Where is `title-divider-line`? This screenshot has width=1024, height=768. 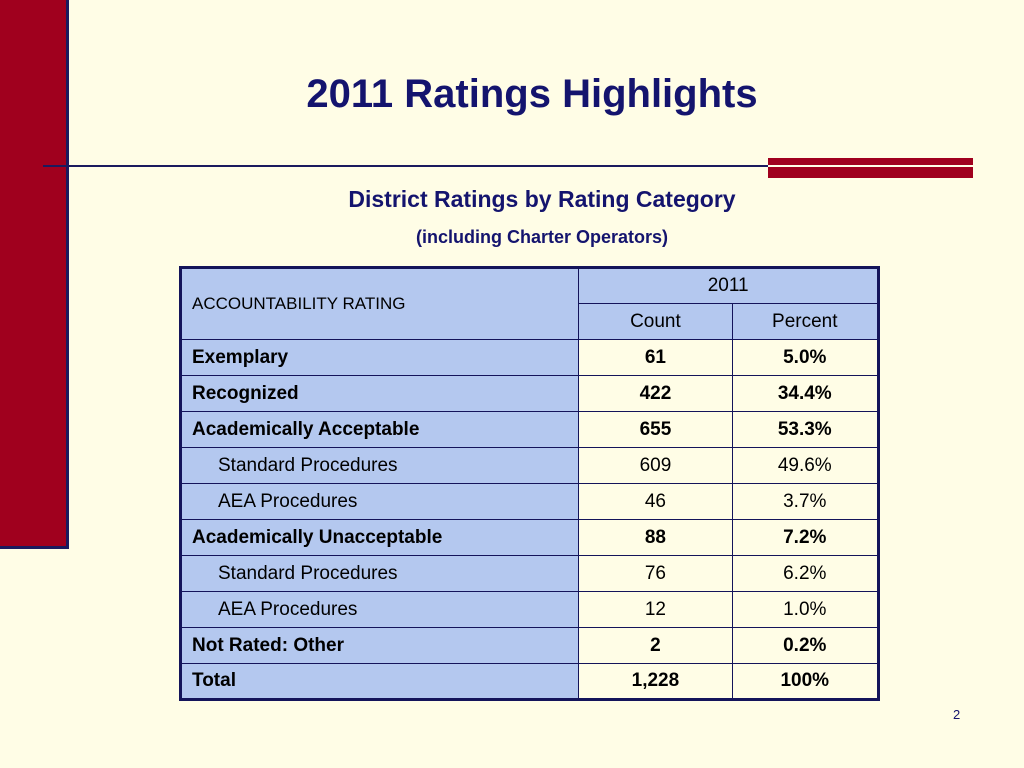
title-divider-line is located at coordinates (438, 166).